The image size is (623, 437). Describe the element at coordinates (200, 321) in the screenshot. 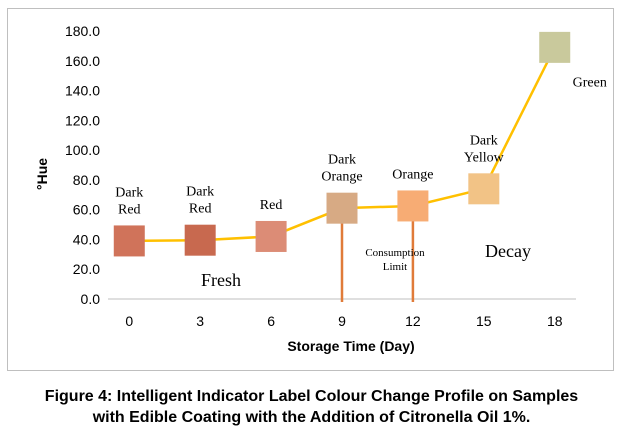

I see `x-tick-label: 3` at that location.